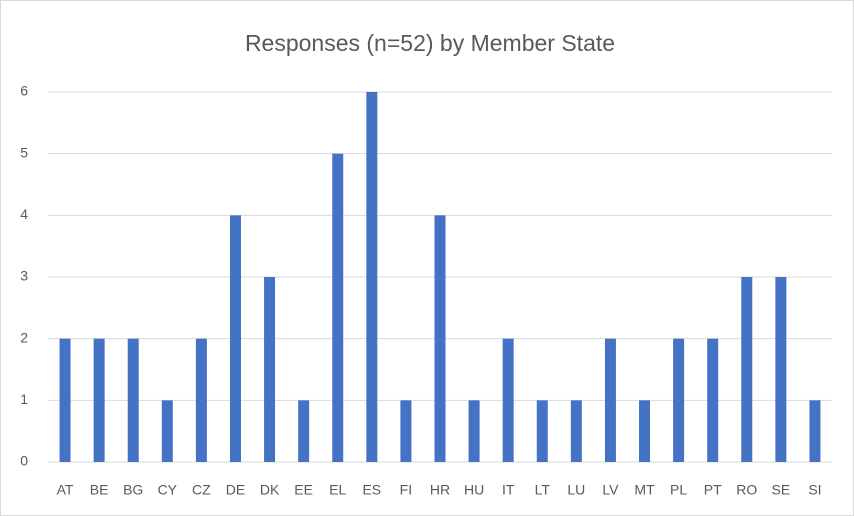 The height and width of the screenshot is (516, 854). I want to click on x-tick-label: PL, so click(678, 490).